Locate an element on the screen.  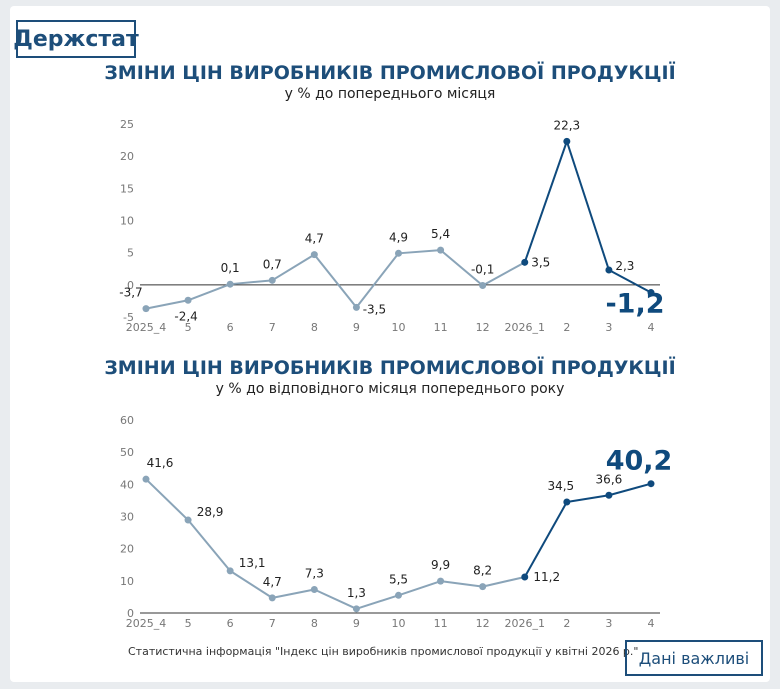
chart2-data-label: 41,6 is located at coordinates (160, 463).